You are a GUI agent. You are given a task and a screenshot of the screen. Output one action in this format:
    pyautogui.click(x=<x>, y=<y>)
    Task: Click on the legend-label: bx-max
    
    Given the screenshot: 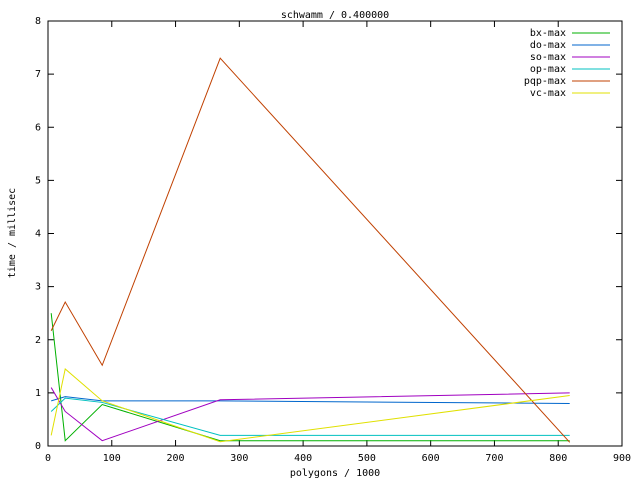 What is the action you would take?
    pyautogui.click(x=548, y=33)
    